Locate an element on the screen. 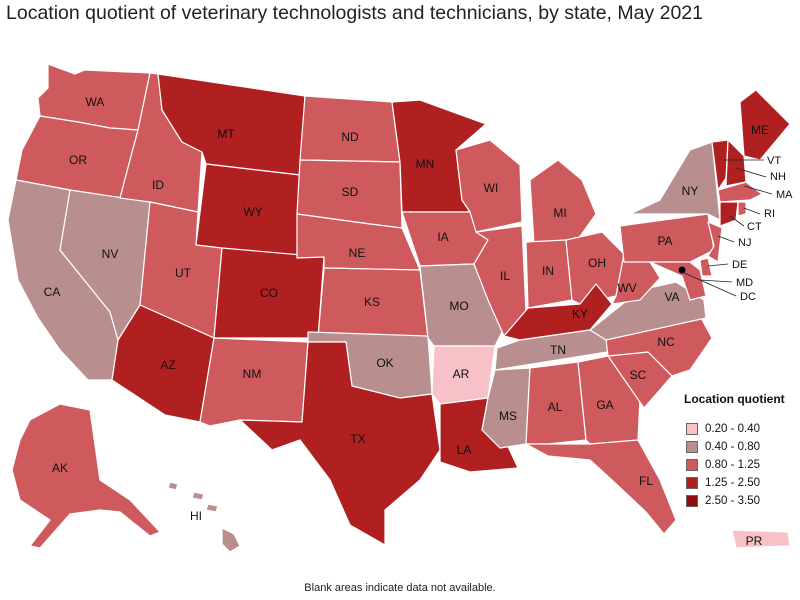 The height and width of the screenshot is (600, 800). legend-item: 0.20 - 0.40 is located at coordinates (723, 429).